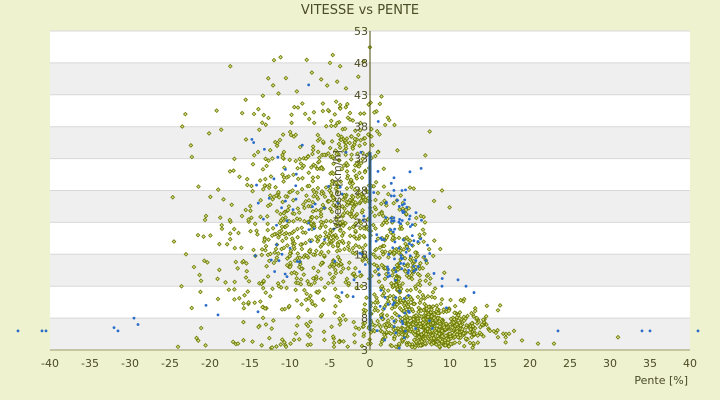 The height and width of the screenshot is (400, 720). What do you see at coordinates (361, 63) in the screenshot?
I see `y-tick-label: 48` at bounding box center [361, 63].